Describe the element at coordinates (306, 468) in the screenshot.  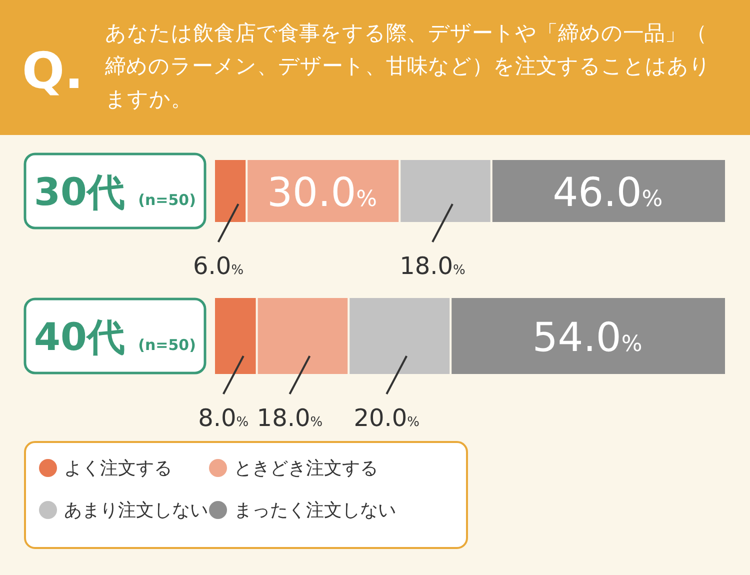
I see `legend-label: ときどき注文する` at that location.